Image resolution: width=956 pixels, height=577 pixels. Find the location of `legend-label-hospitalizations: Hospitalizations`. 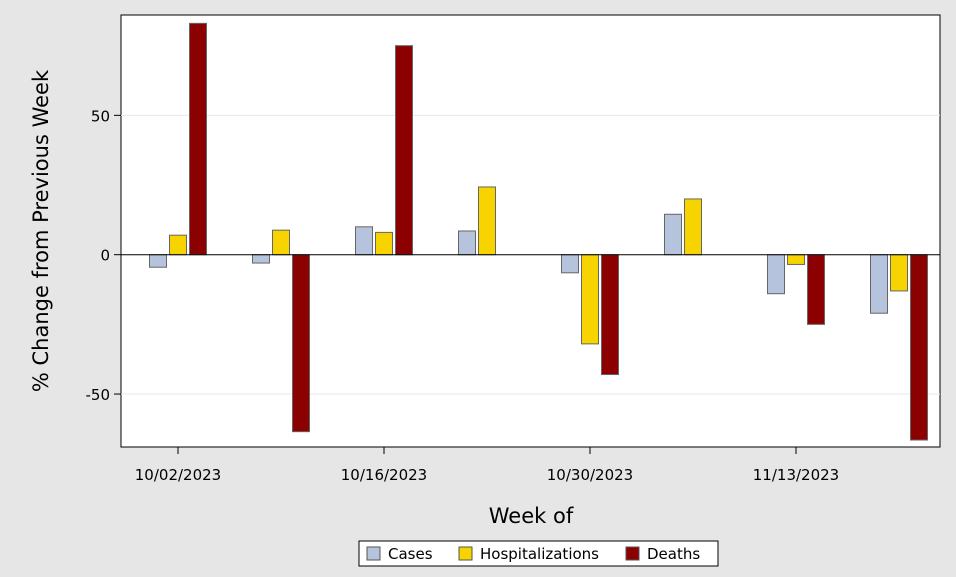

legend-label-hospitalizations: Hospitalizations is located at coordinates (539, 554).